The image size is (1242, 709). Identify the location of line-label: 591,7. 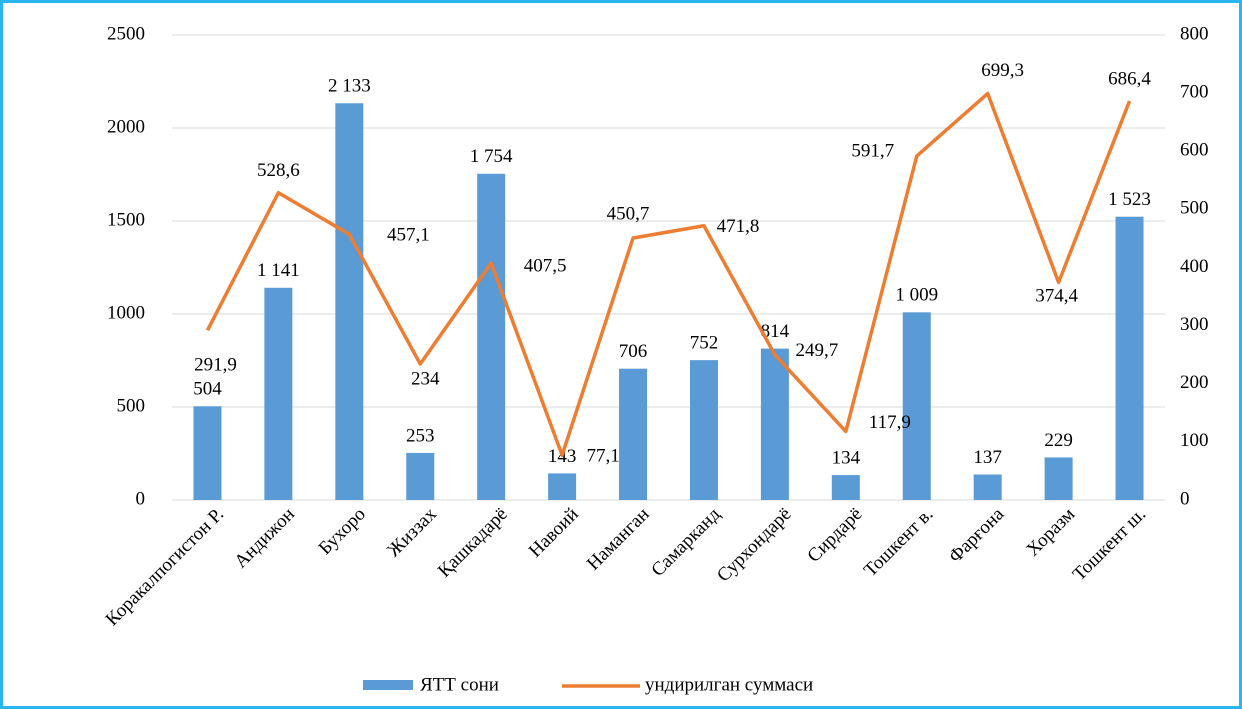
(872, 150).